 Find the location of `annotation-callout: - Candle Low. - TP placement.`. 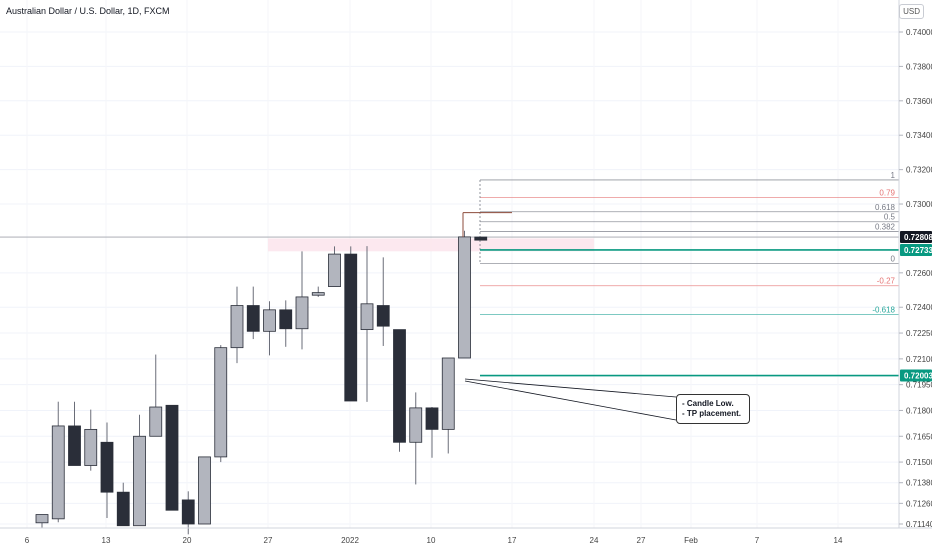

annotation-callout: - Candle Low. - TP placement. is located at coordinates (713, 409).